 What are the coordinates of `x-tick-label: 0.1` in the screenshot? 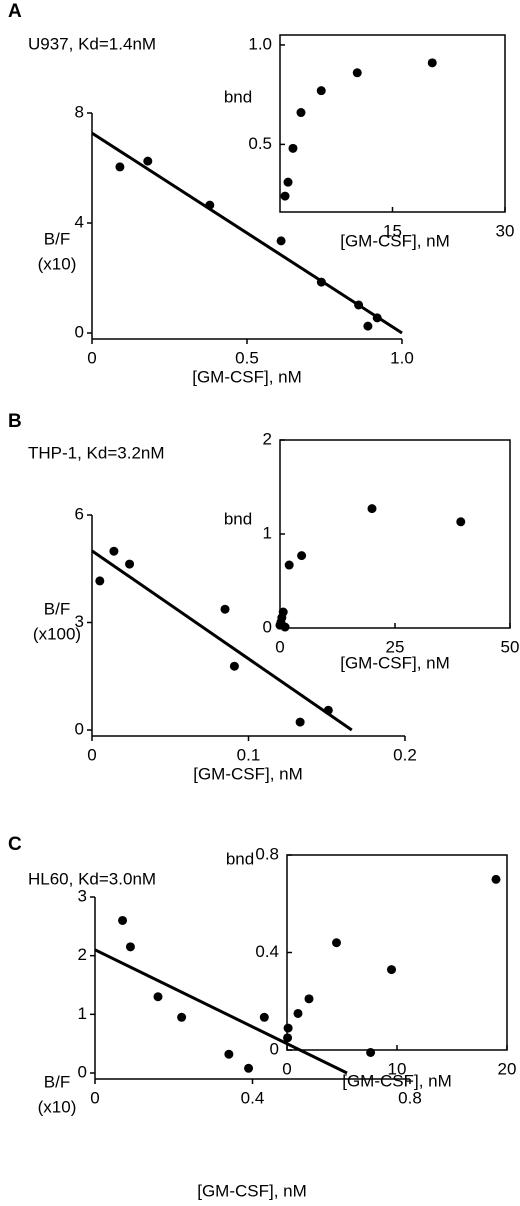 It's located at (249, 754).